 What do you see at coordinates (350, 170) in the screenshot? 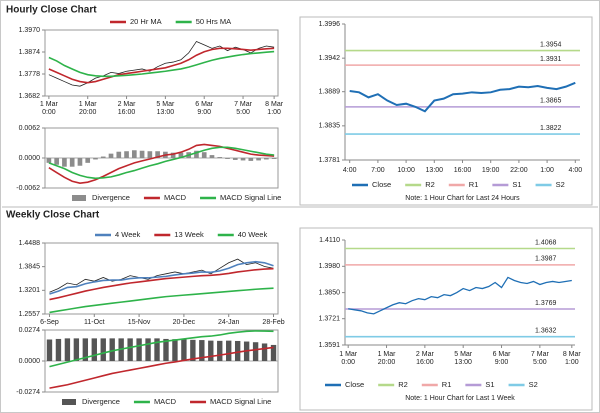
I see `x-tick-label: 4:00` at bounding box center [350, 170].